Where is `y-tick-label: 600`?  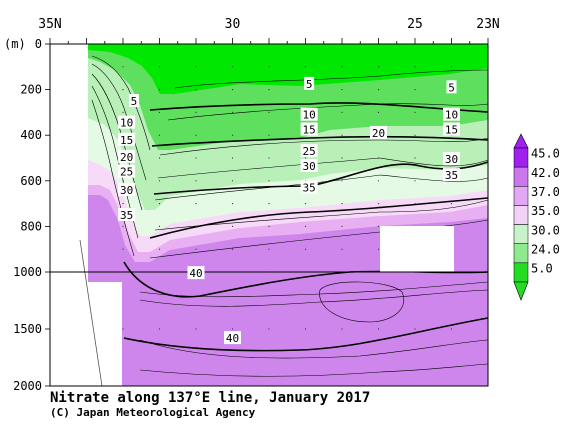 y-tick-label: 600 is located at coordinates (31, 181).